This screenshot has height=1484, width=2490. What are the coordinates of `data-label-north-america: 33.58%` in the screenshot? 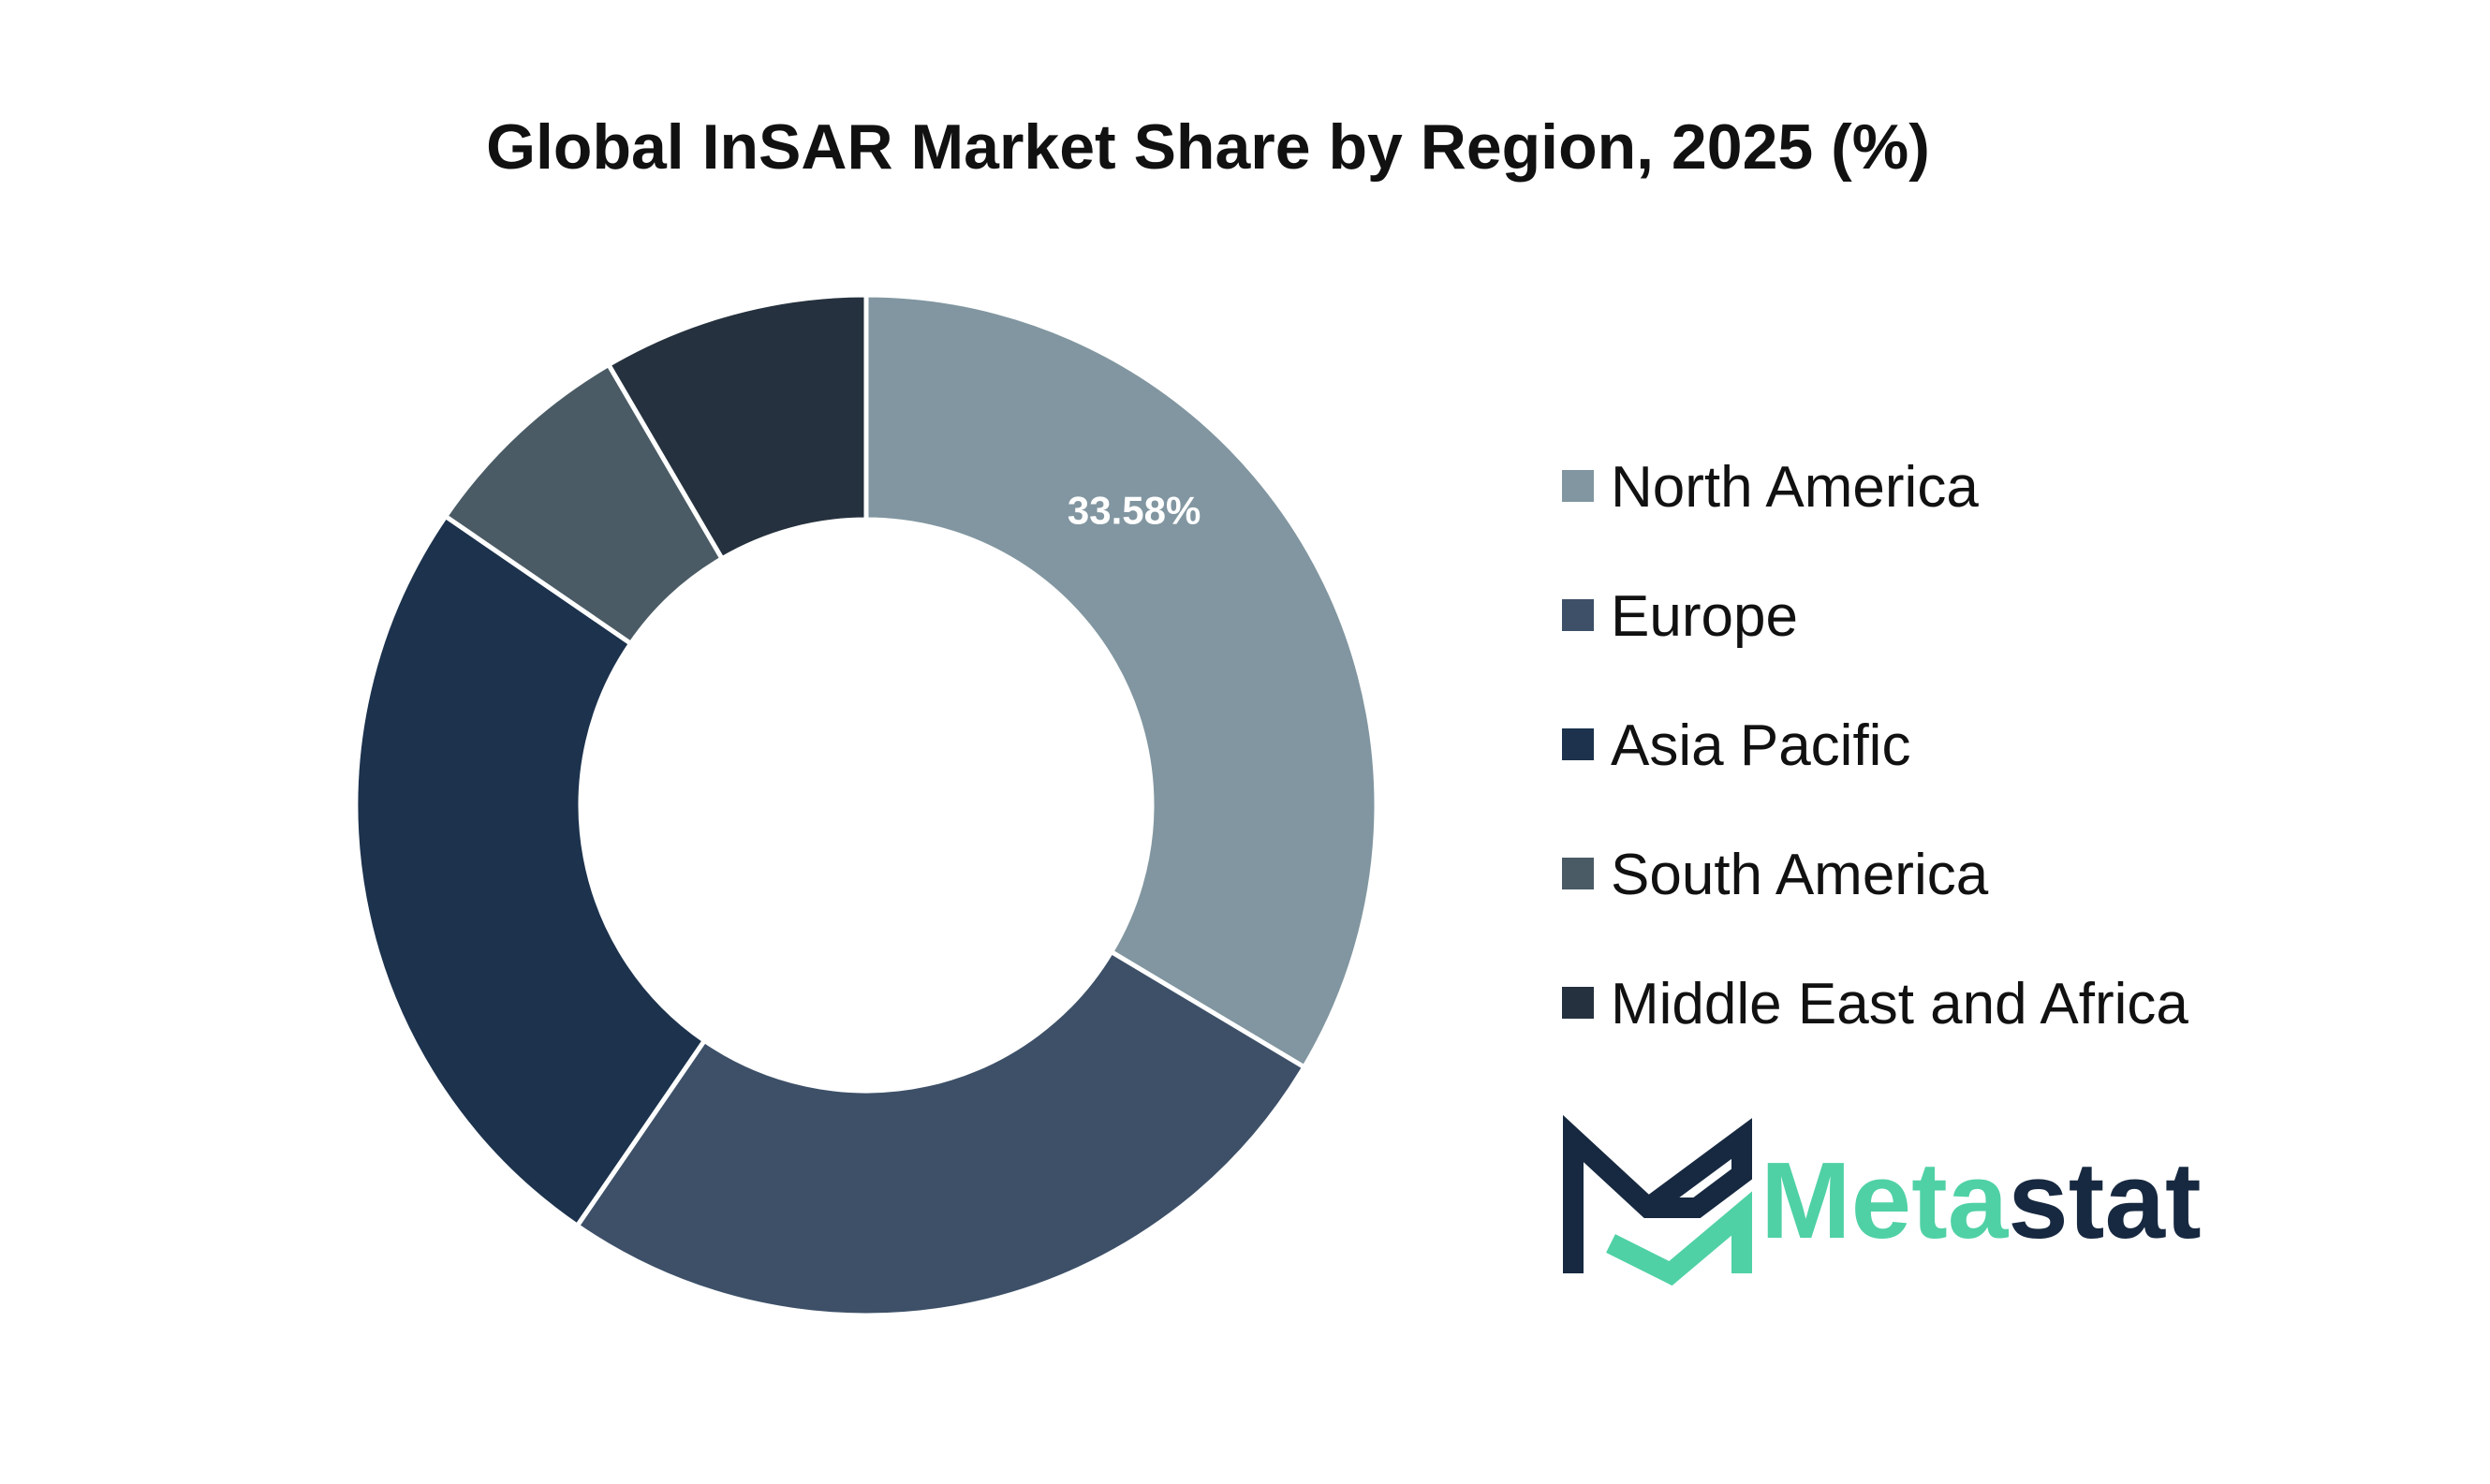 It's located at (1134, 511).